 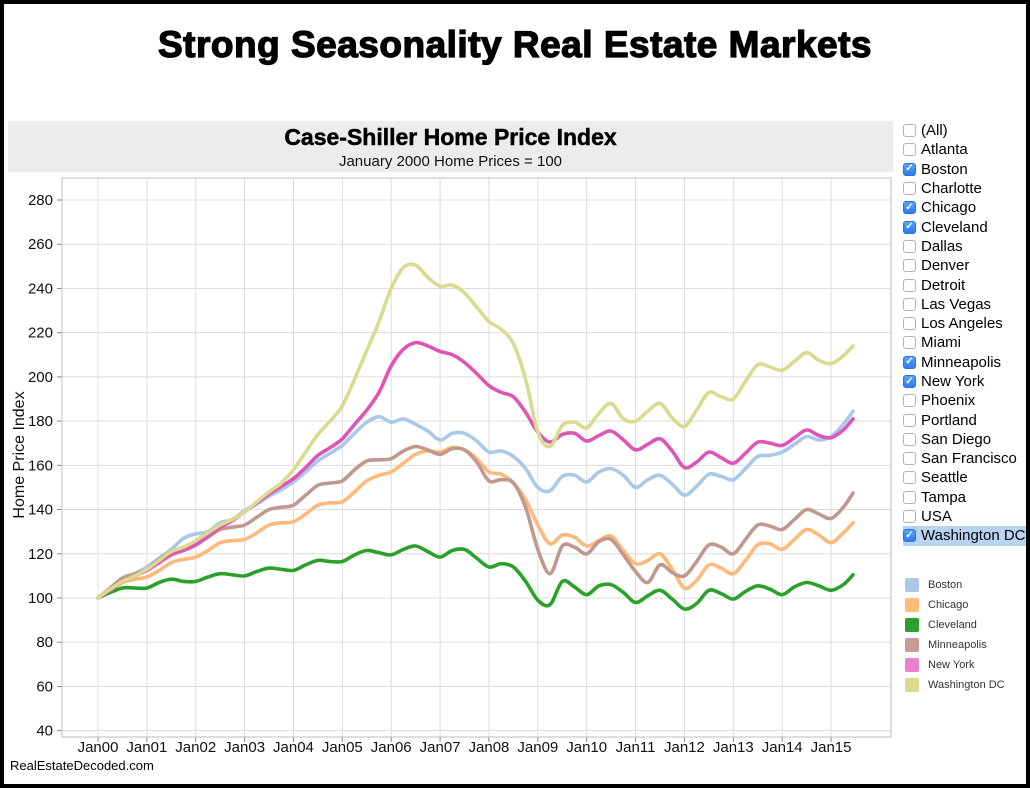 What do you see at coordinates (934, 131) in the screenshot?
I see `filter-item-label: (All)` at bounding box center [934, 131].